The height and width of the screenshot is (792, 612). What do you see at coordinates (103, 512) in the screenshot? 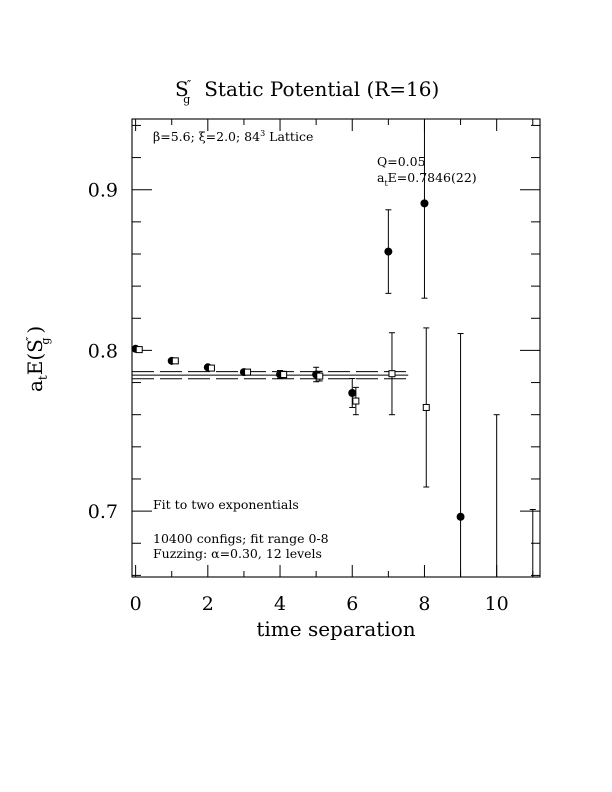
I see `y-tick-label: 0.7` at bounding box center [103, 512].